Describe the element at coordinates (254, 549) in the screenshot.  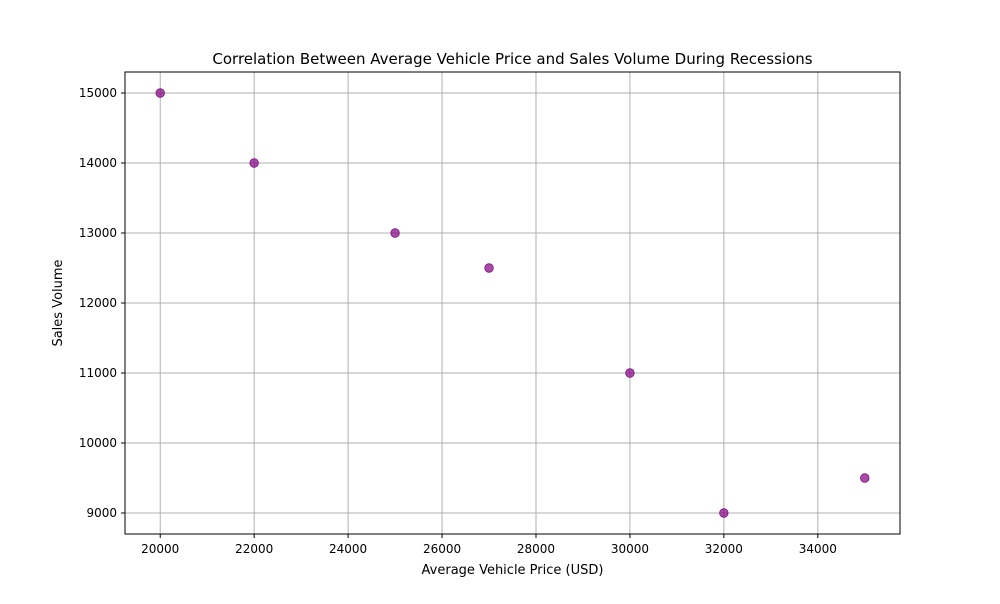
I see `x-tick-label: 22000` at that location.